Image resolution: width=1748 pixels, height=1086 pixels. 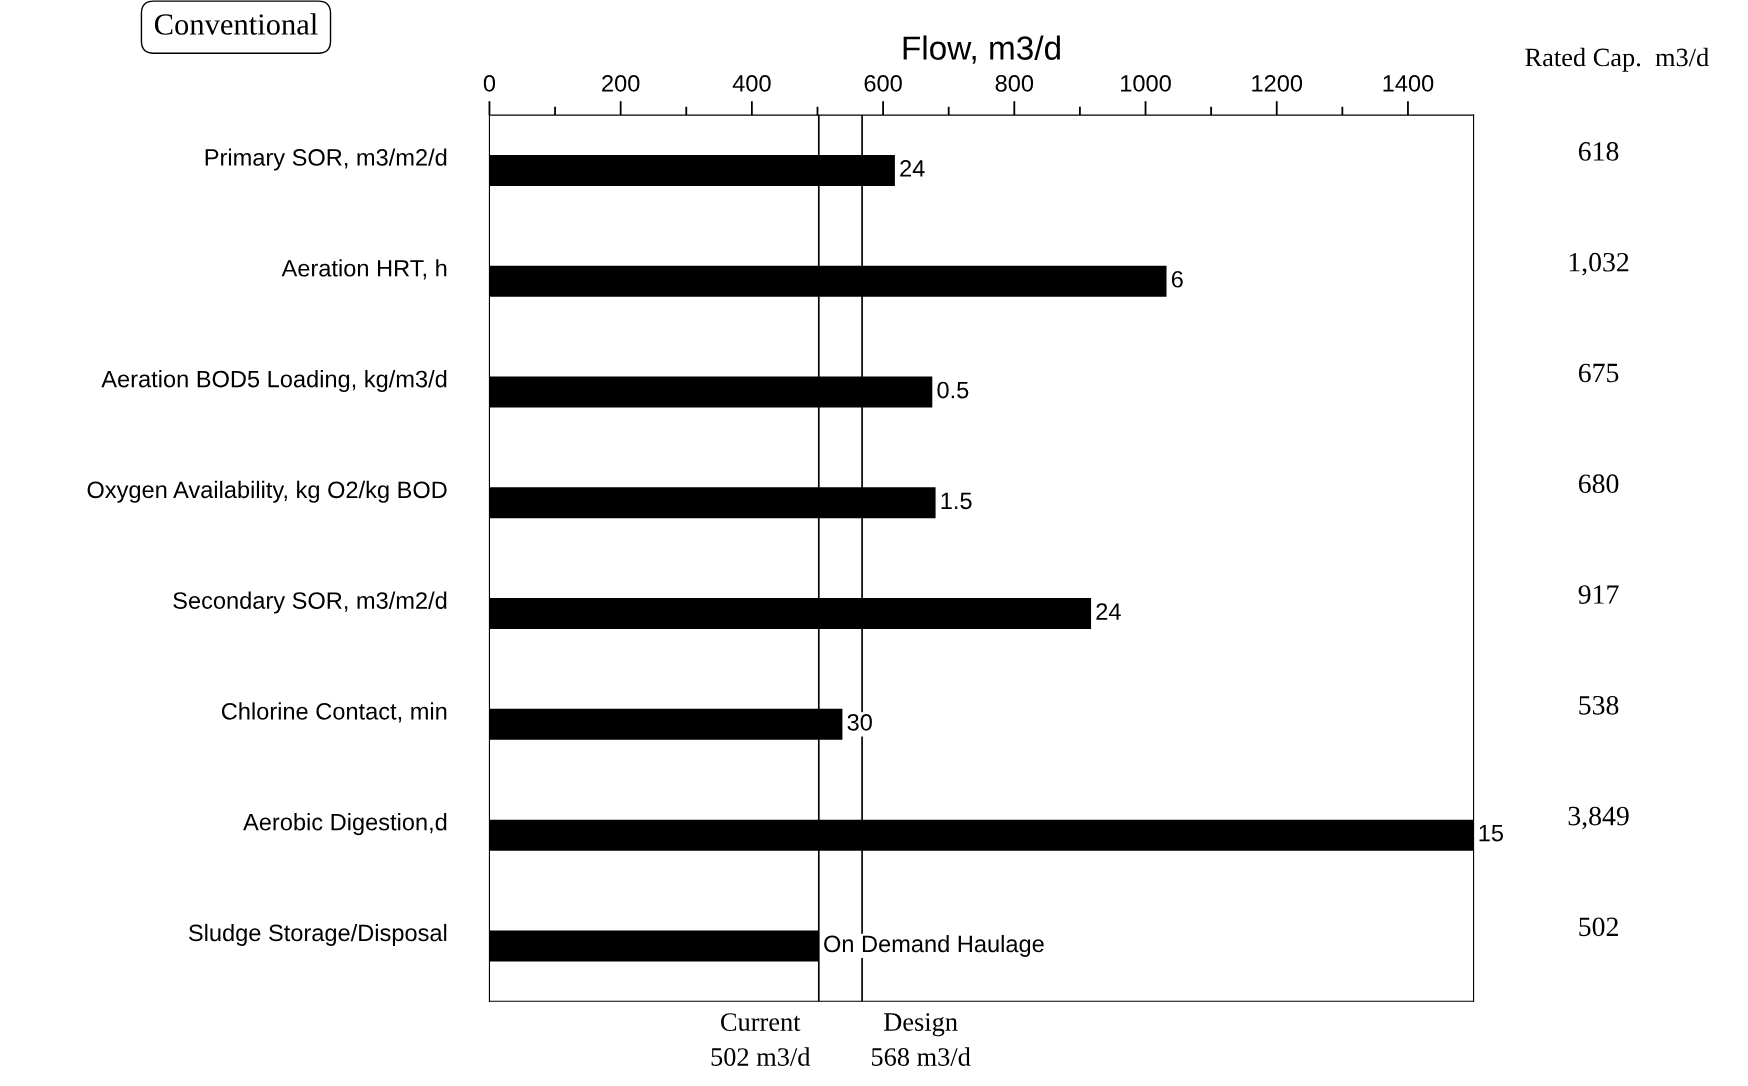 I want to click on annotation: 15, so click(x=1491, y=833).